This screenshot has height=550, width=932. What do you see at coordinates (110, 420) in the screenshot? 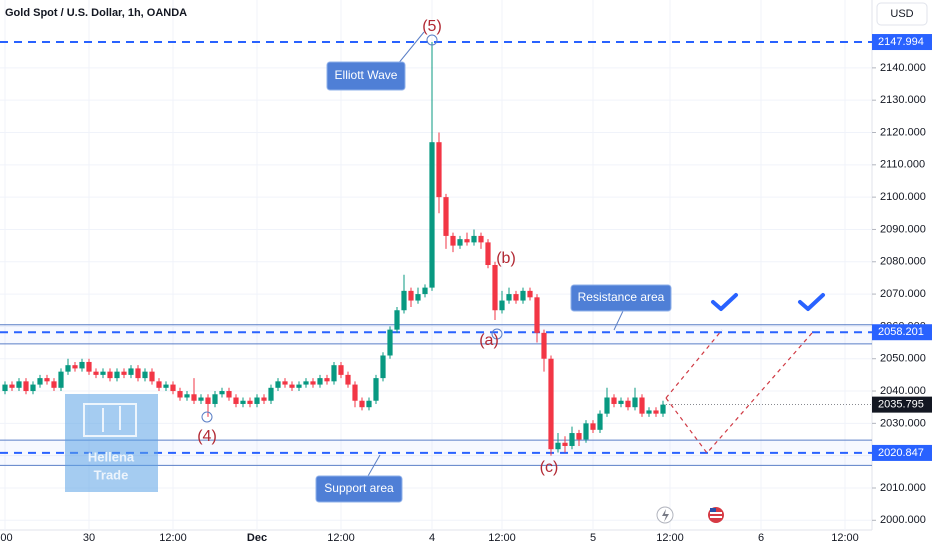
I see `watermark-icon` at bounding box center [110, 420].